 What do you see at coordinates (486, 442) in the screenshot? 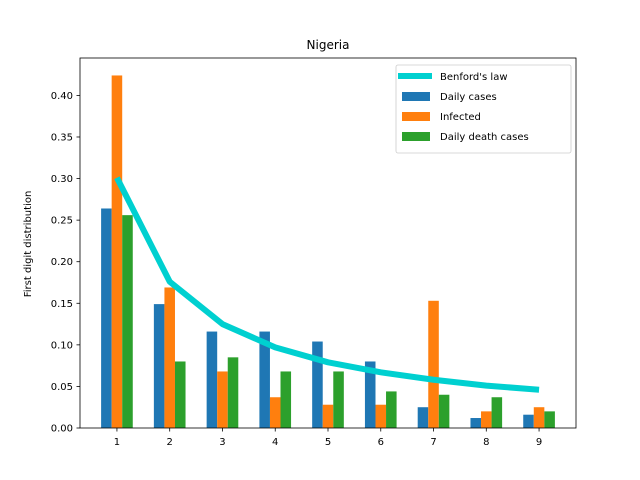
I see `x-tick-label: 8` at bounding box center [486, 442].